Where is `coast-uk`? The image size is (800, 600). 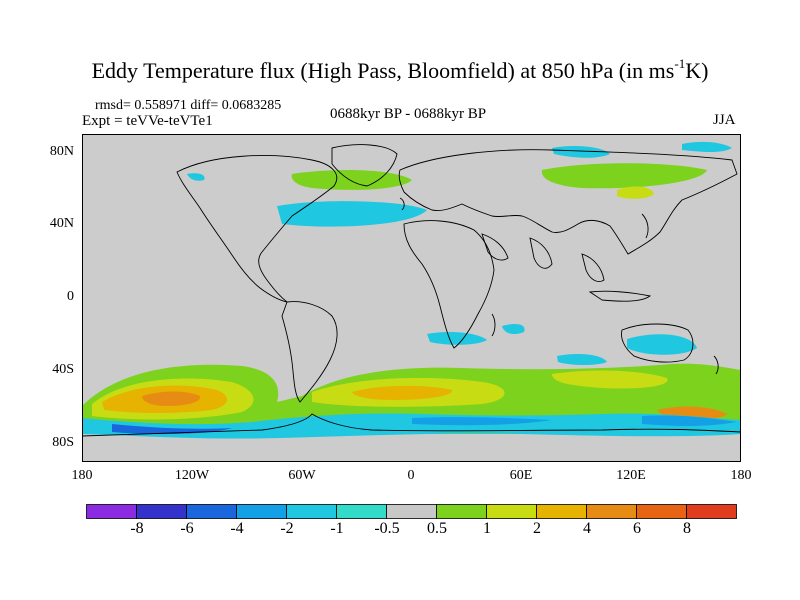
coast-uk is located at coordinates (402, 204).